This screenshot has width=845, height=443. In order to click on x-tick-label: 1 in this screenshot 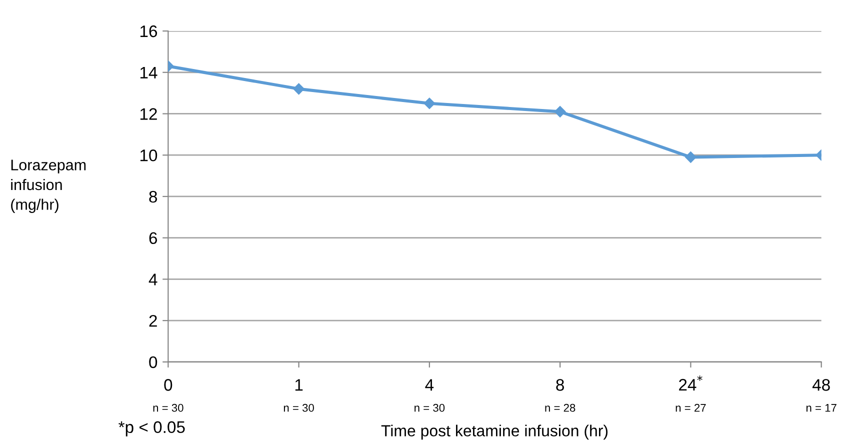, I will do `click(299, 385)`.